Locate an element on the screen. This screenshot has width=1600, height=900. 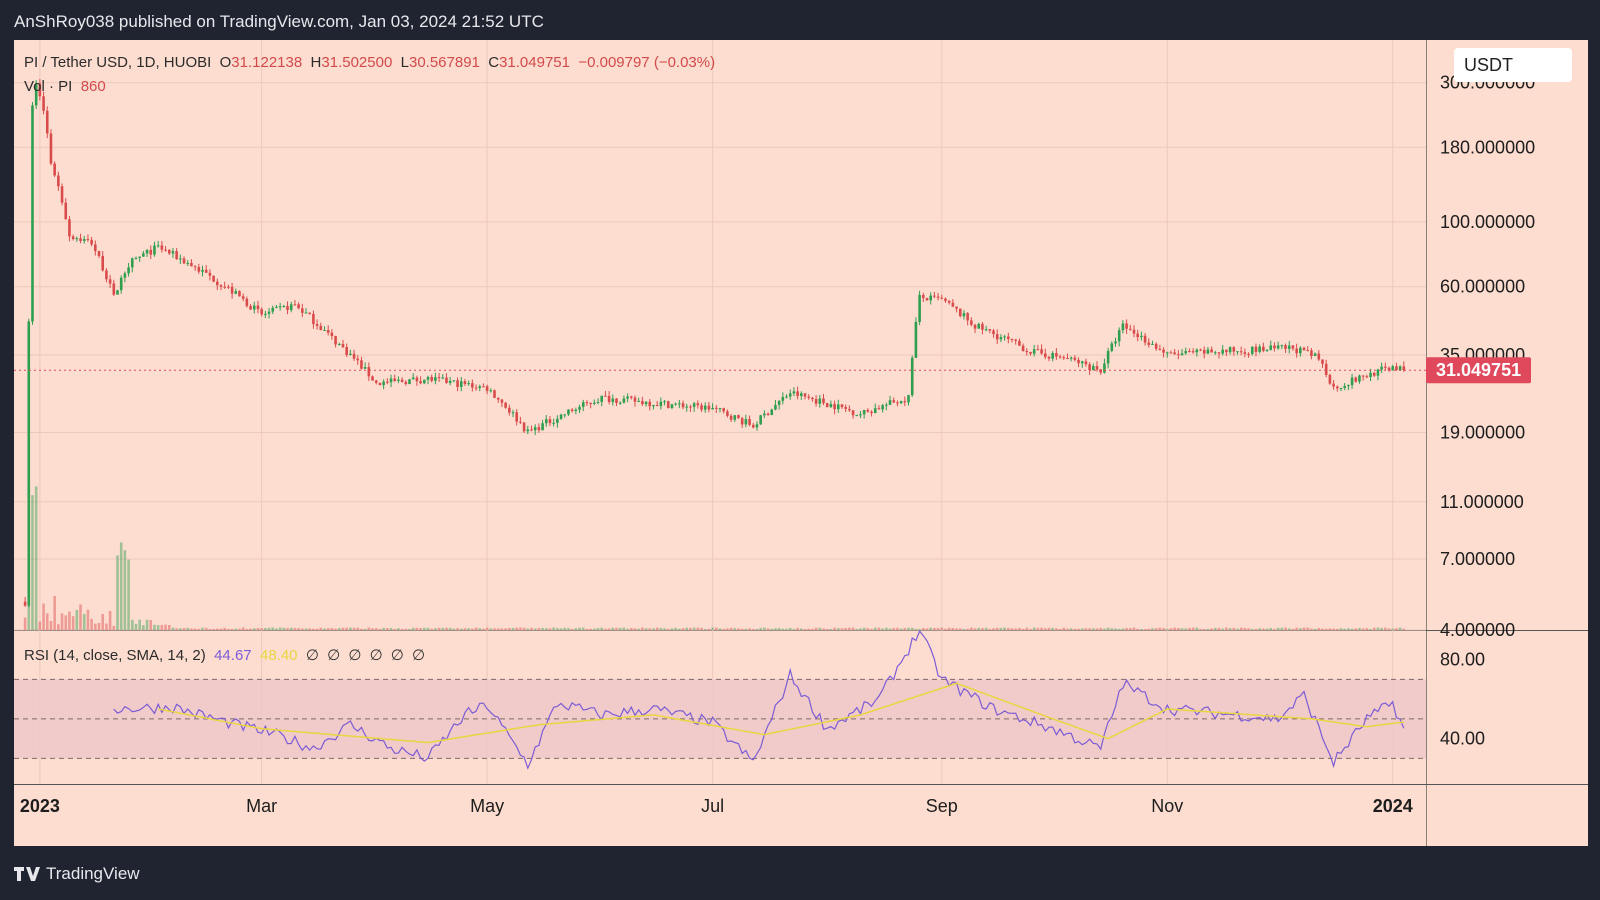
time-axis-border is located at coordinates (801, 784).